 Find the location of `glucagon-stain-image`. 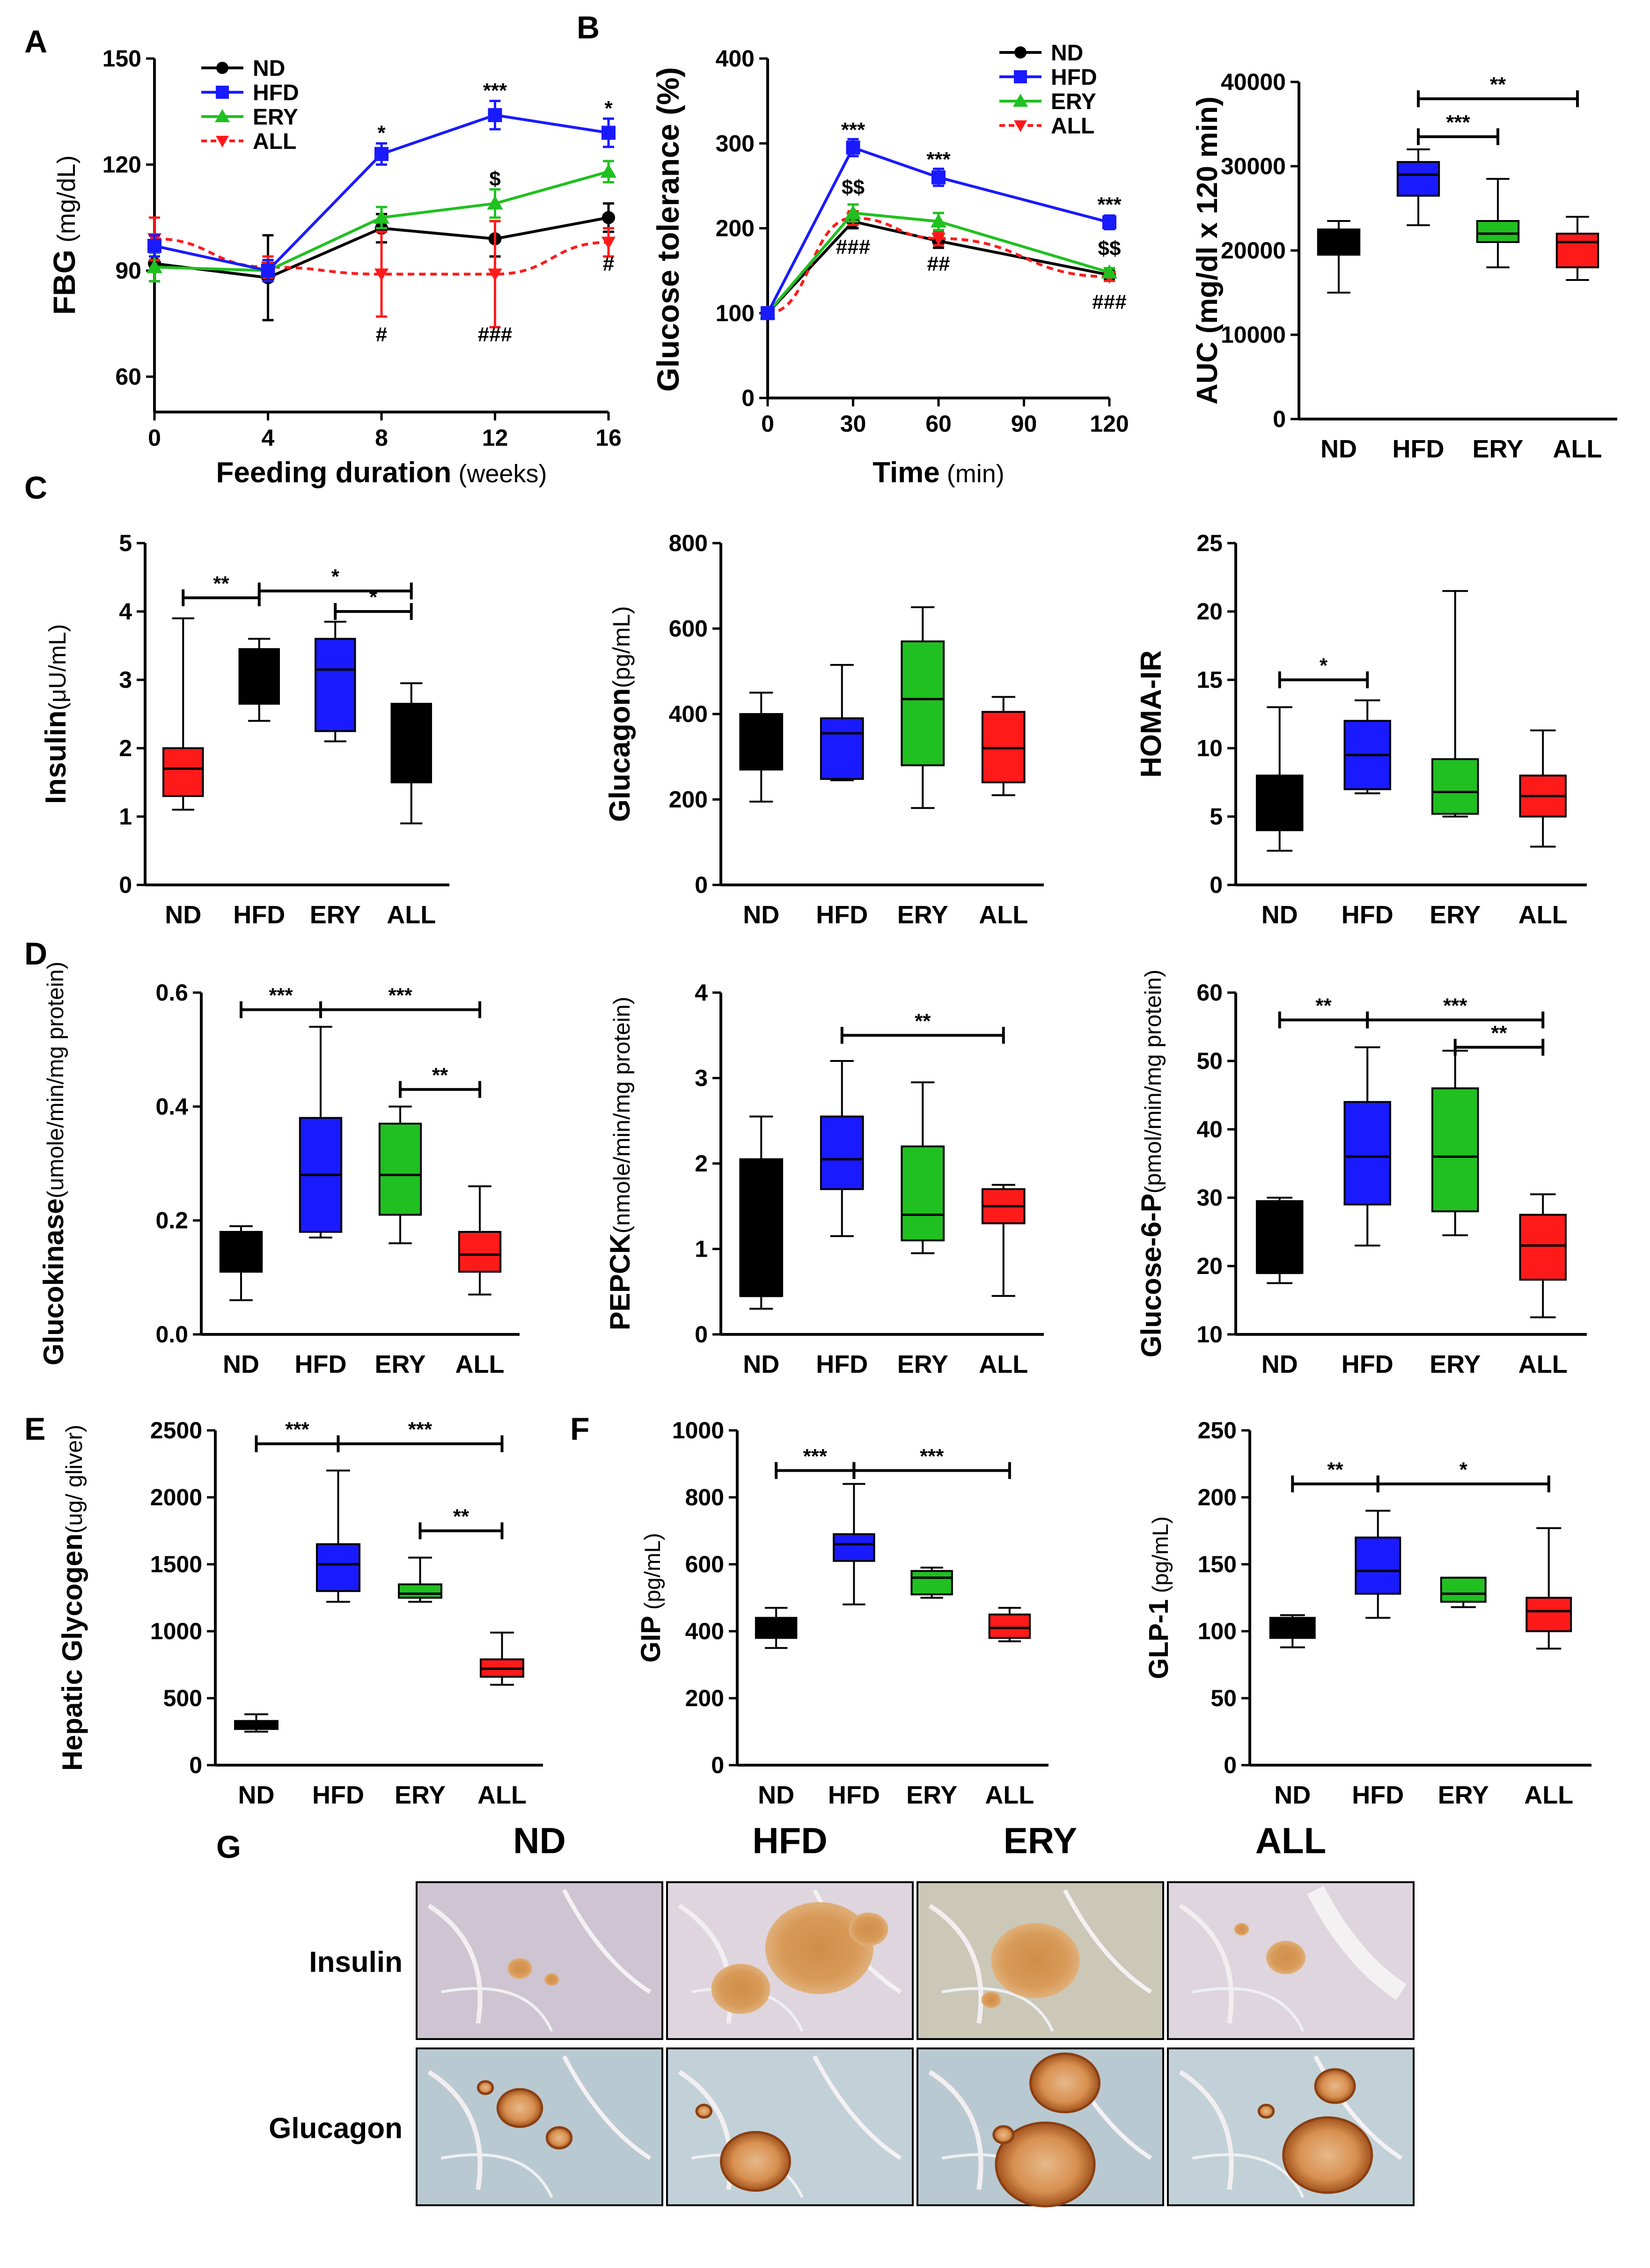

glucagon-stain-image is located at coordinates (1291, 2126).